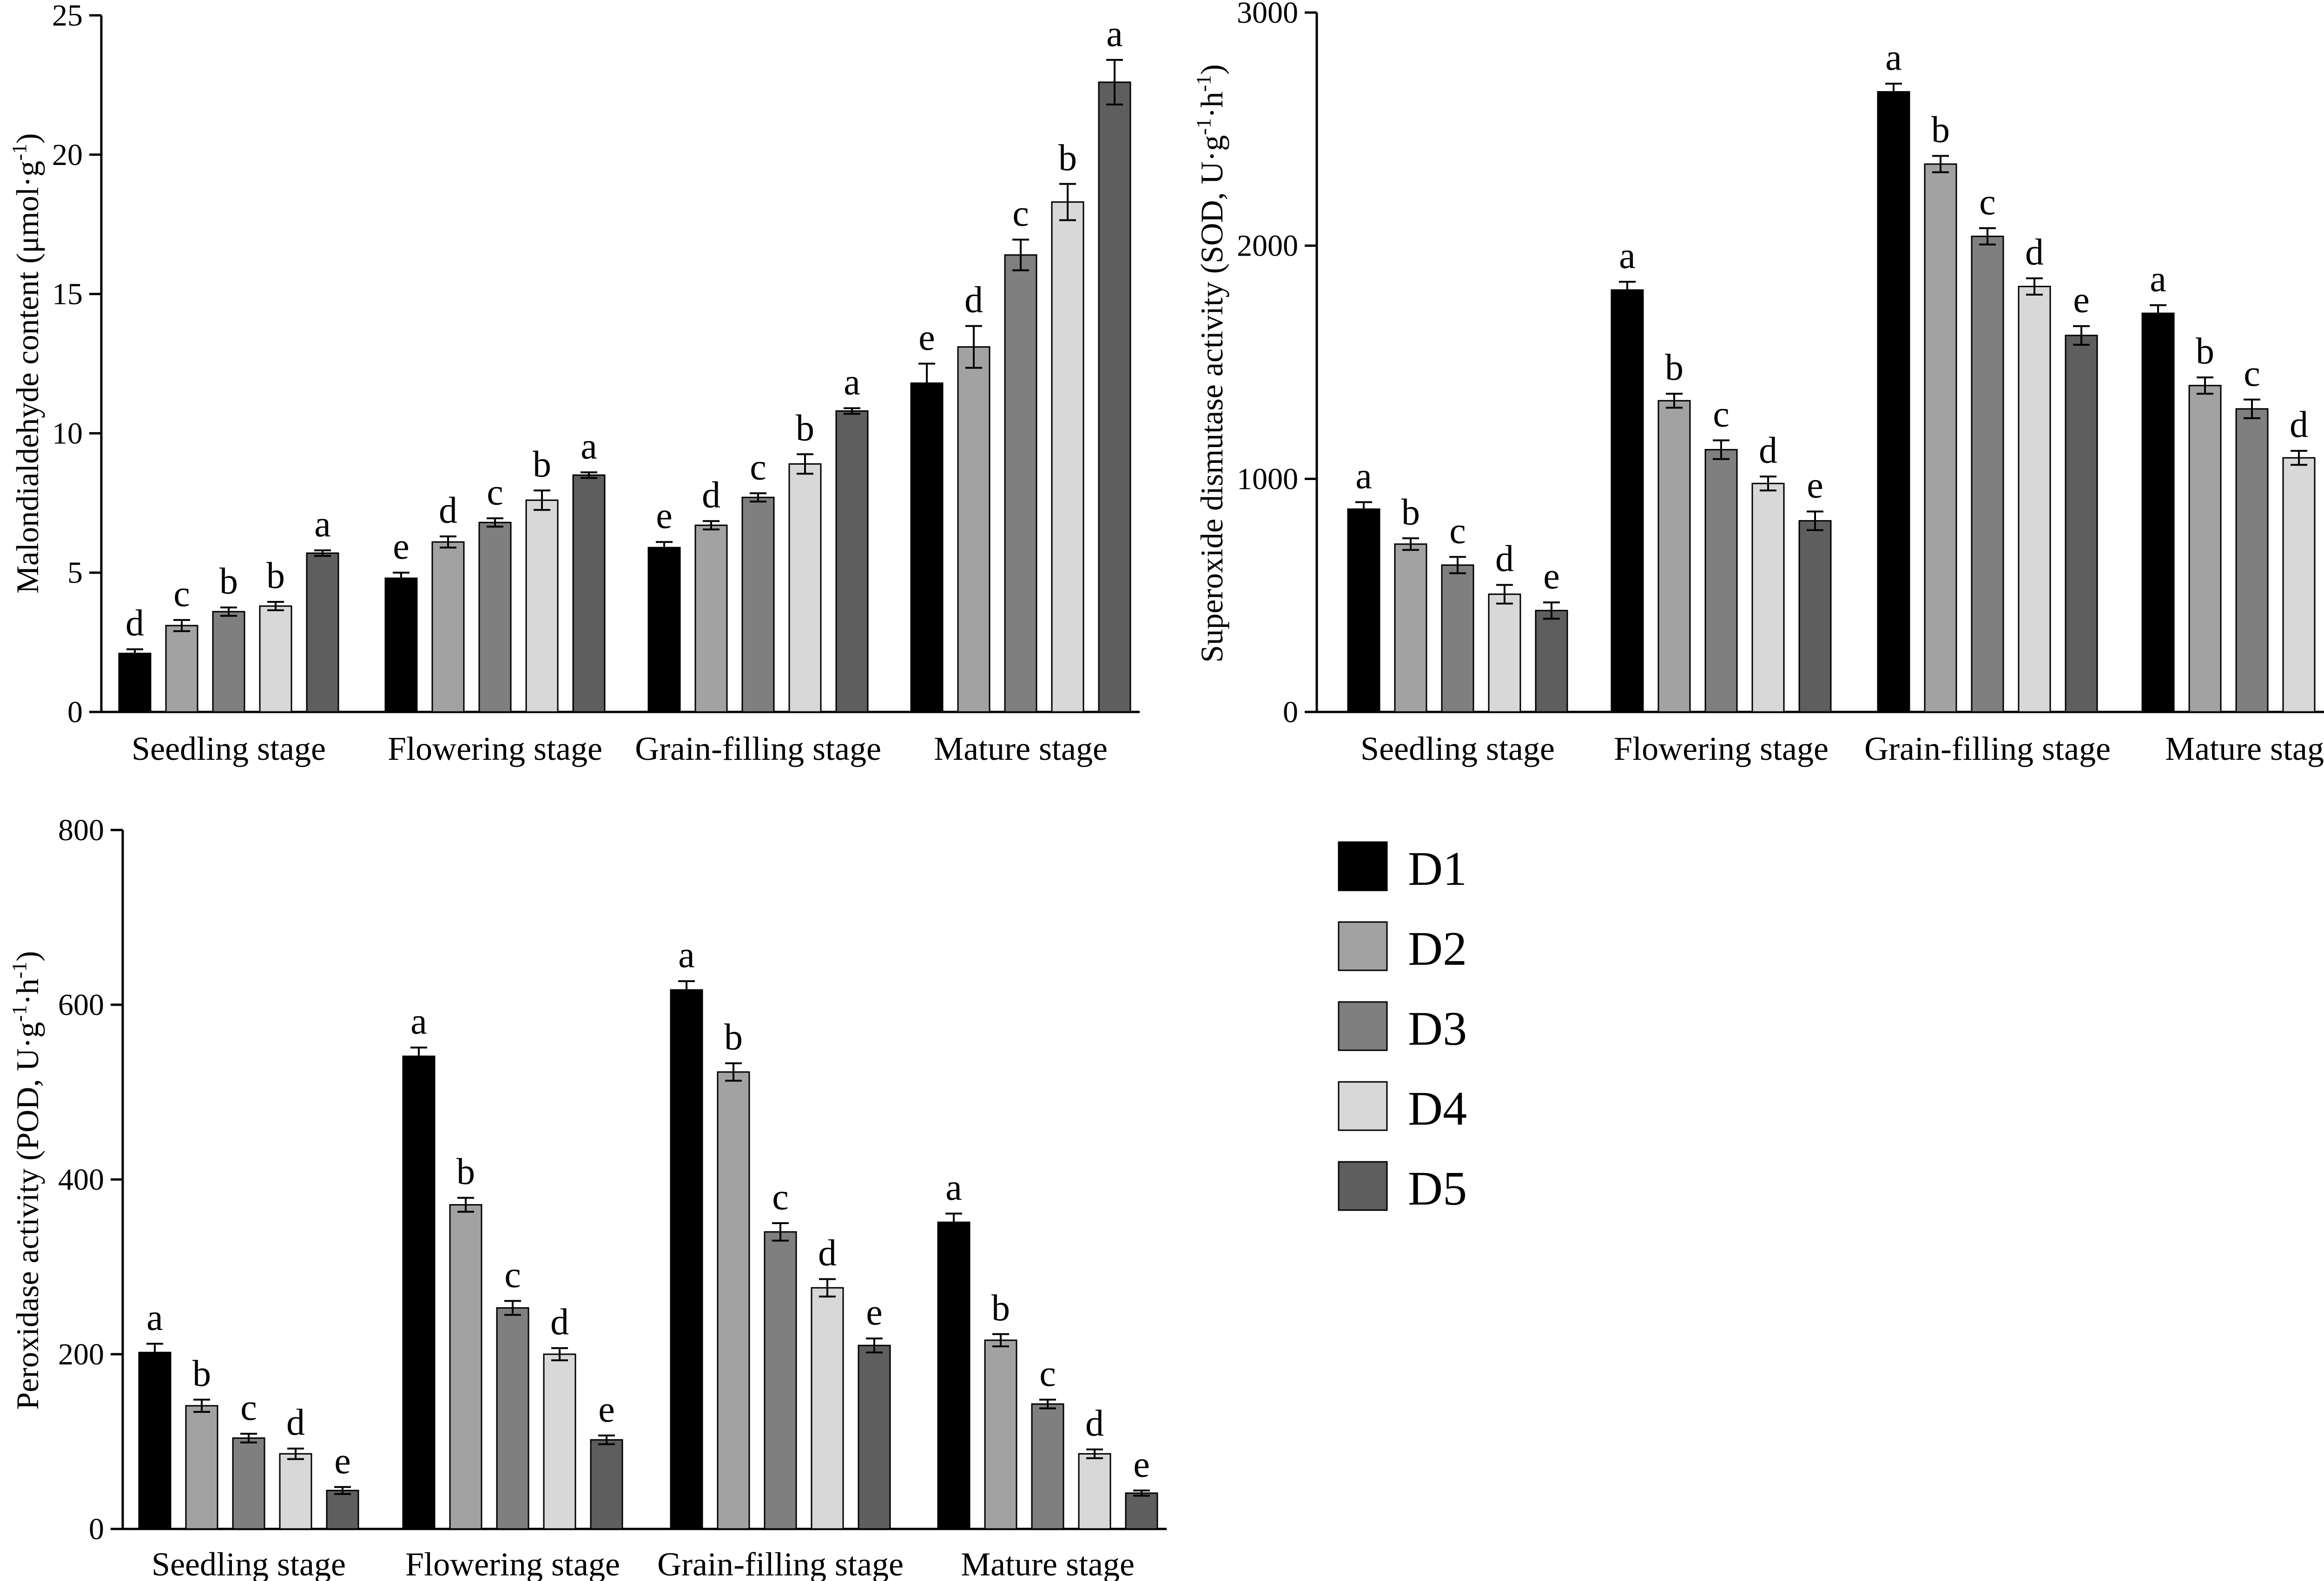 The width and height of the screenshot is (2324, 1581). What do you see at coordinates (758, 748) in the screenshot?
I see `mda-category-label: Grain-filling stage` at bounding box center [758, 748].